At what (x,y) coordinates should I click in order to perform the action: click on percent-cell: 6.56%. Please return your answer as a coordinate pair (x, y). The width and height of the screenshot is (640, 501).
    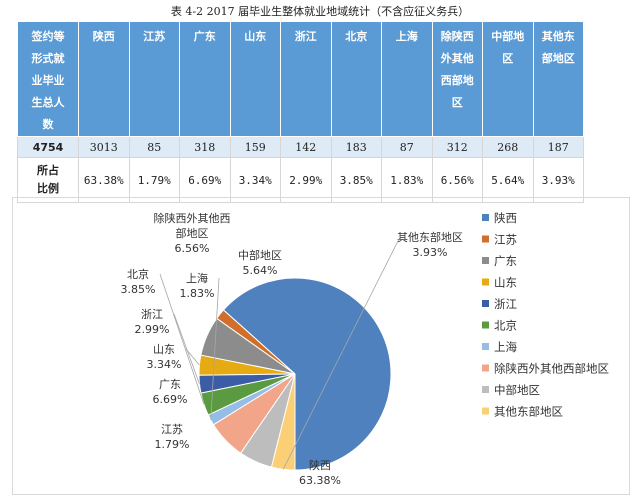
    Looking at the image, I should click on (457, 180).